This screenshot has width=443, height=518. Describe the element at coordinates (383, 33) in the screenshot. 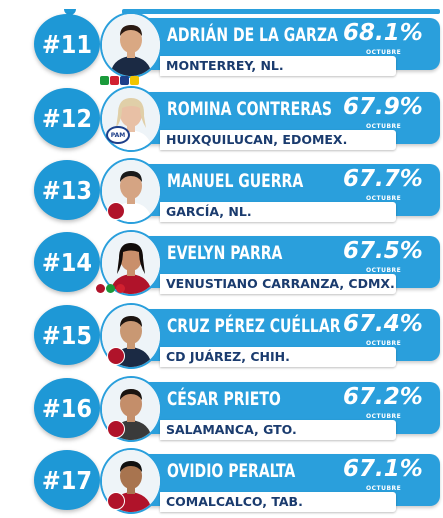

I see `approval-percent: 68.1%` at that location.